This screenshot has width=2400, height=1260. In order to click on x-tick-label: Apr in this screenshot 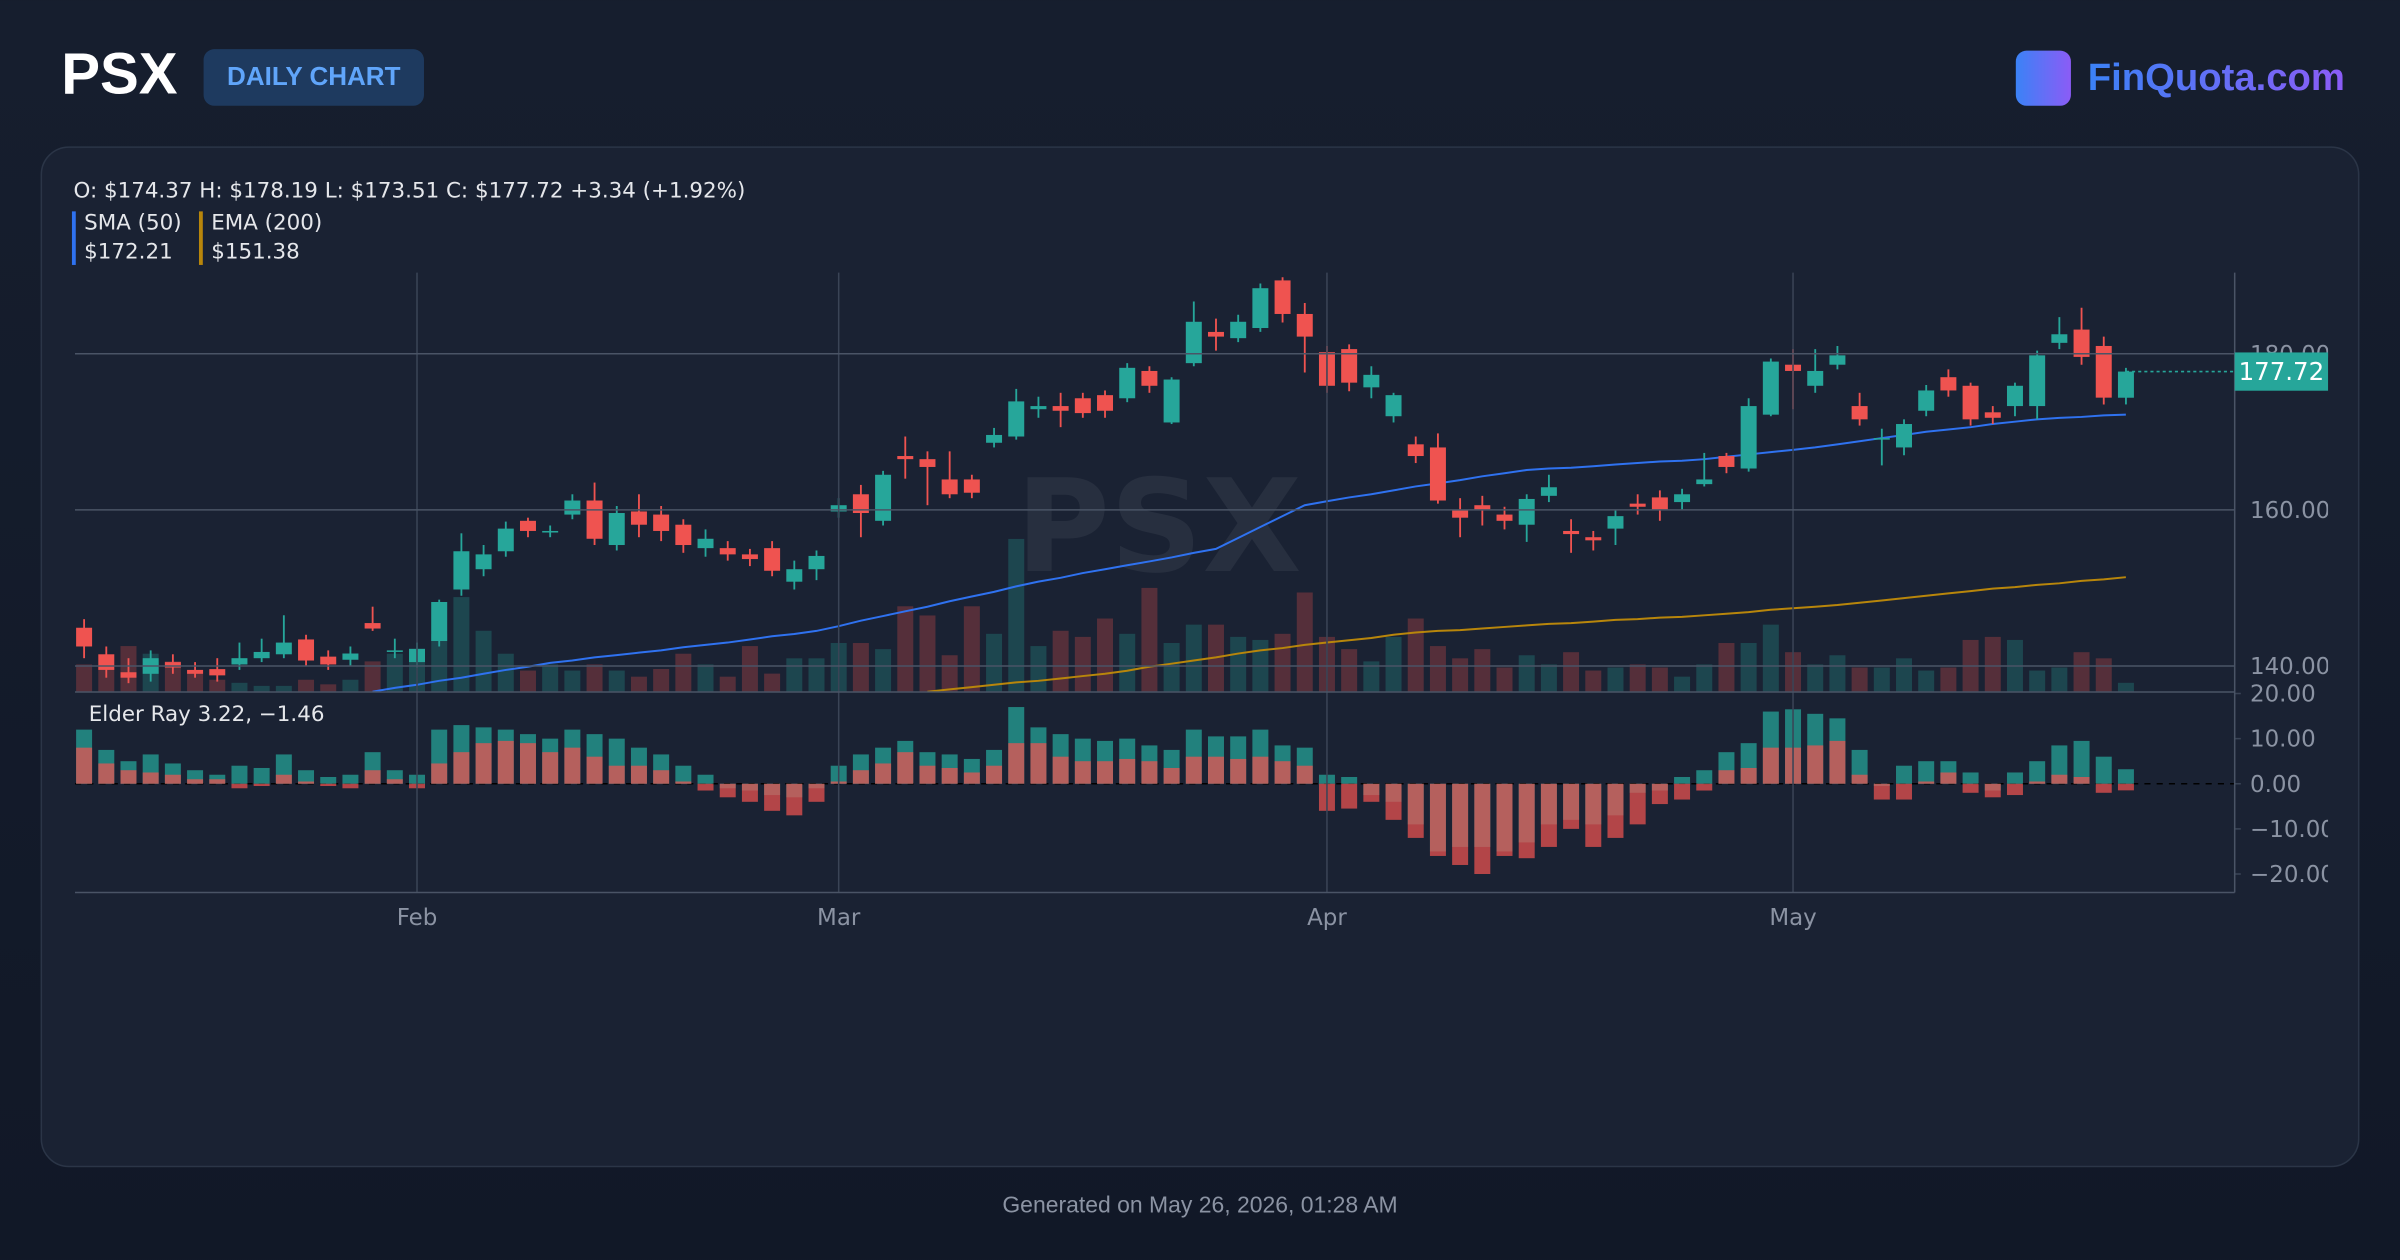, I will do `click(1327, 918)`.